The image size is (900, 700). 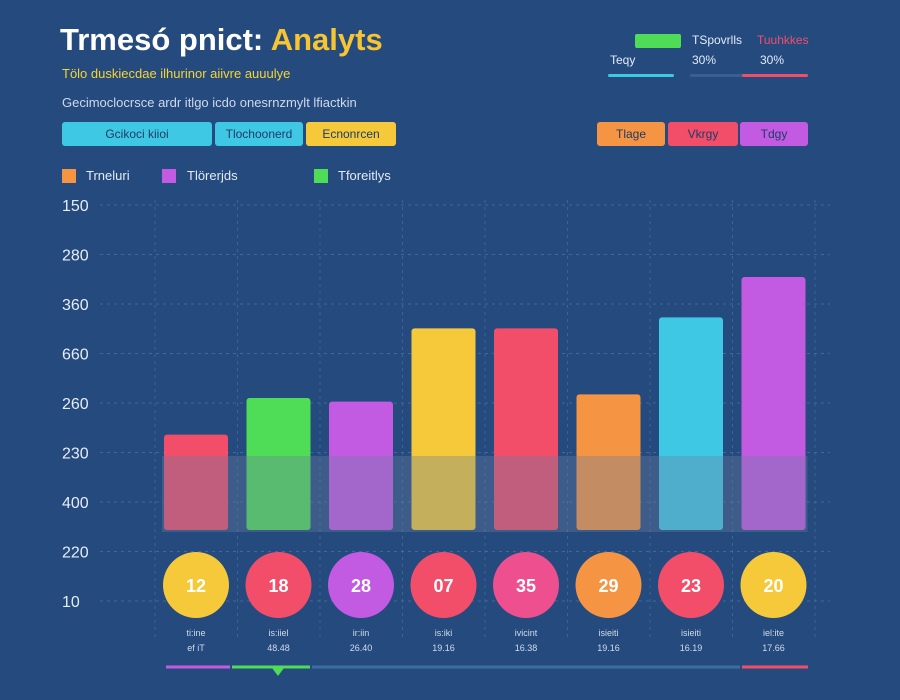 I want to click on value-circle-label: 07, so click(x=443, y=586).